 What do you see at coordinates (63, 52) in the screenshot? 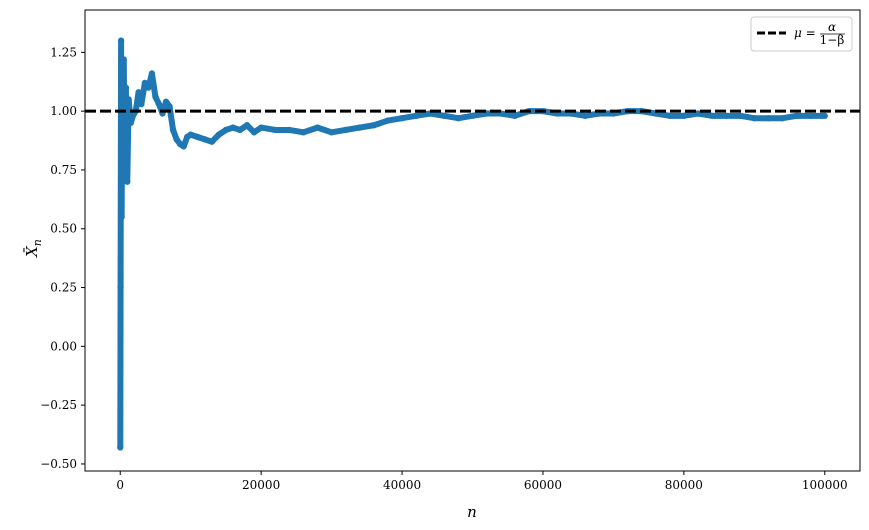
I see `y-tick-label: 1.25` at bounding box center [63, 52].